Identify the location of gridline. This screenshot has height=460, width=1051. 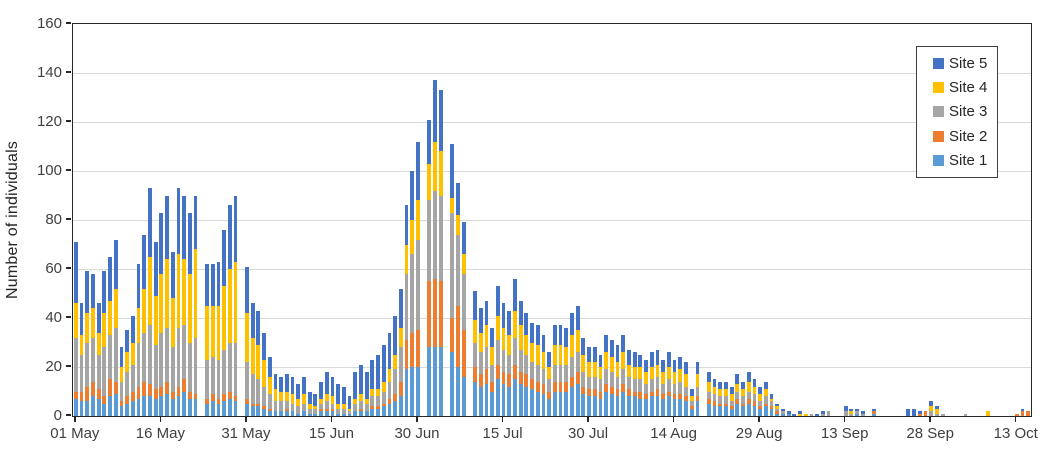
(552, 73).